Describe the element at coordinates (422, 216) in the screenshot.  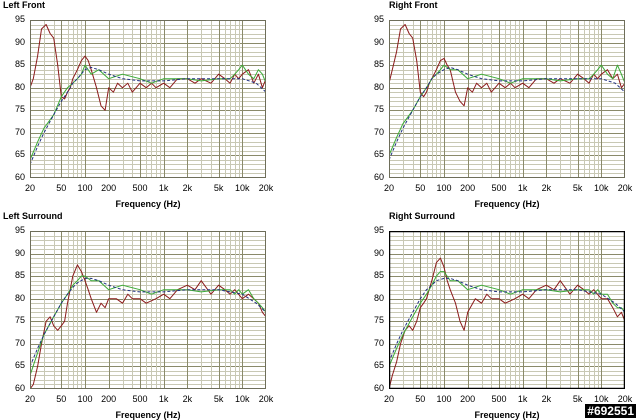
I see `chart-title: Right Surround` at that location.